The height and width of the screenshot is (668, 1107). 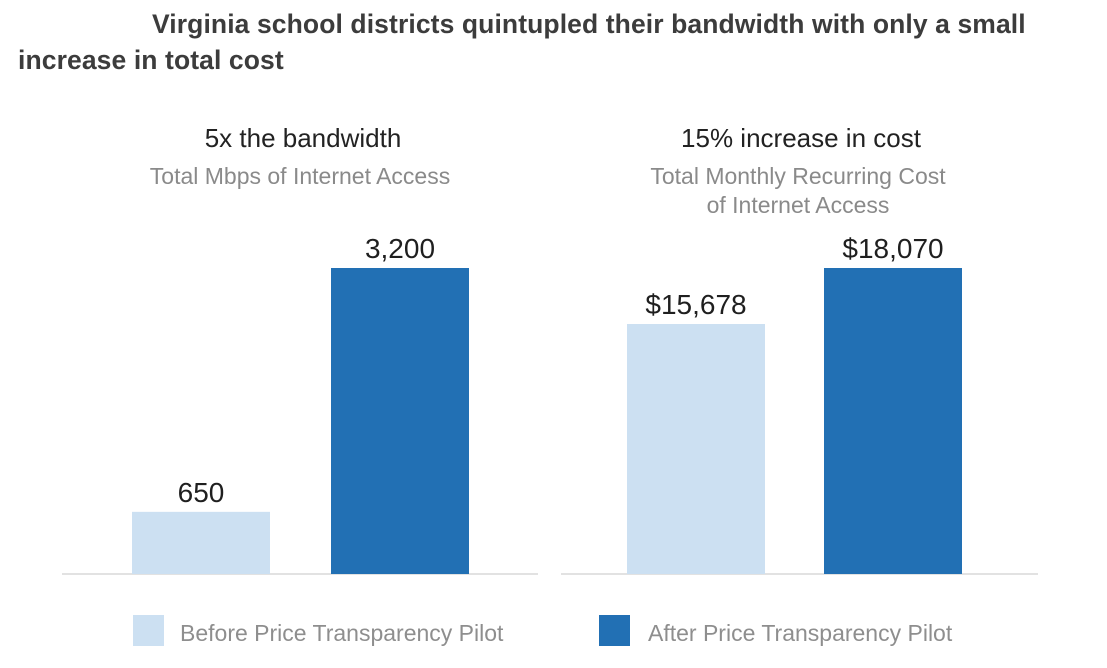 I want to click on bar-after-bandwidth, so click(x=400, y=421).